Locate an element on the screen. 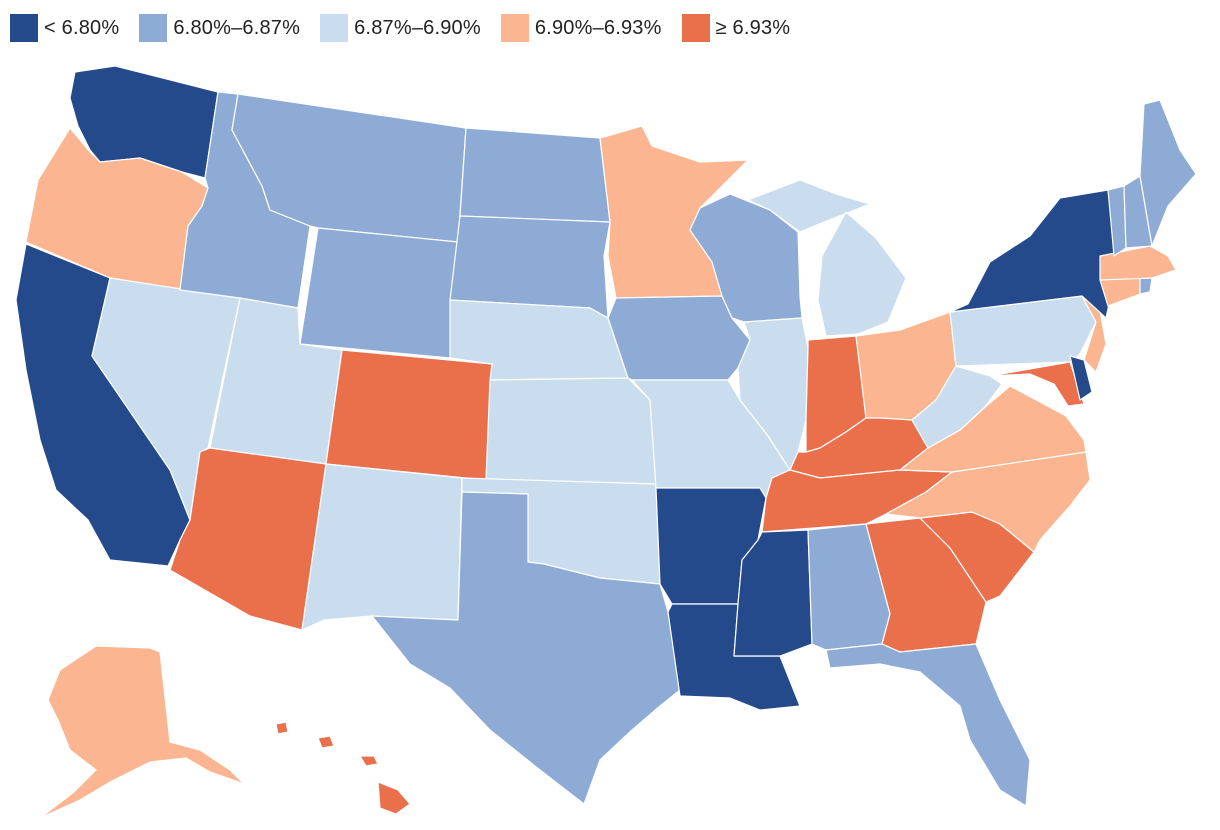  legend-label: 6.80%–6.87% is located at coordinates (237, 27).